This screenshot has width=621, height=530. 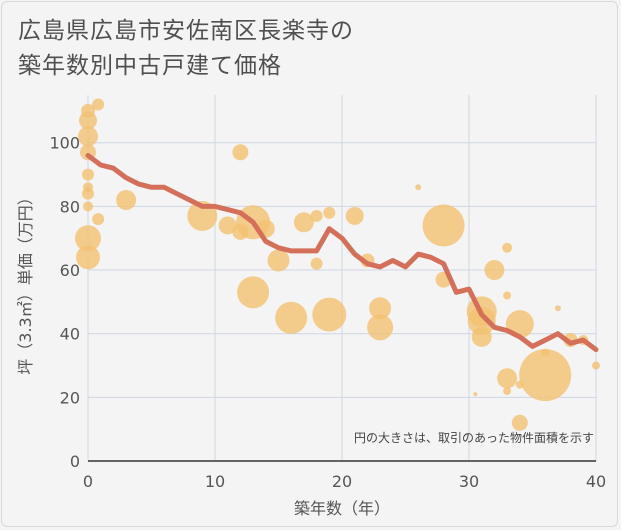 I want to click on x-tick-label: 20, so click(x=342, y=481).